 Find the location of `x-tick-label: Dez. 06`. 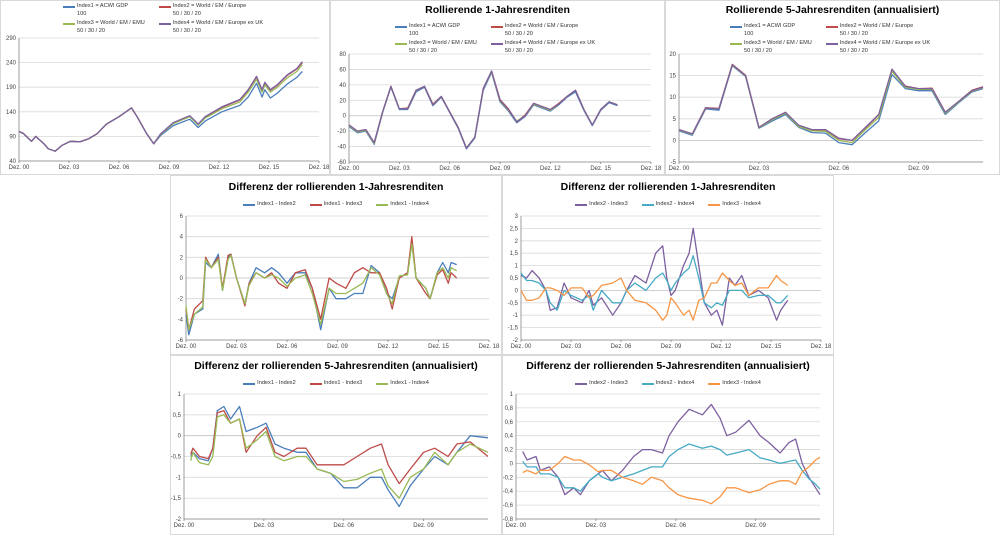

x-tick-label: Dez. 06 is located at coordinates (838, 169).